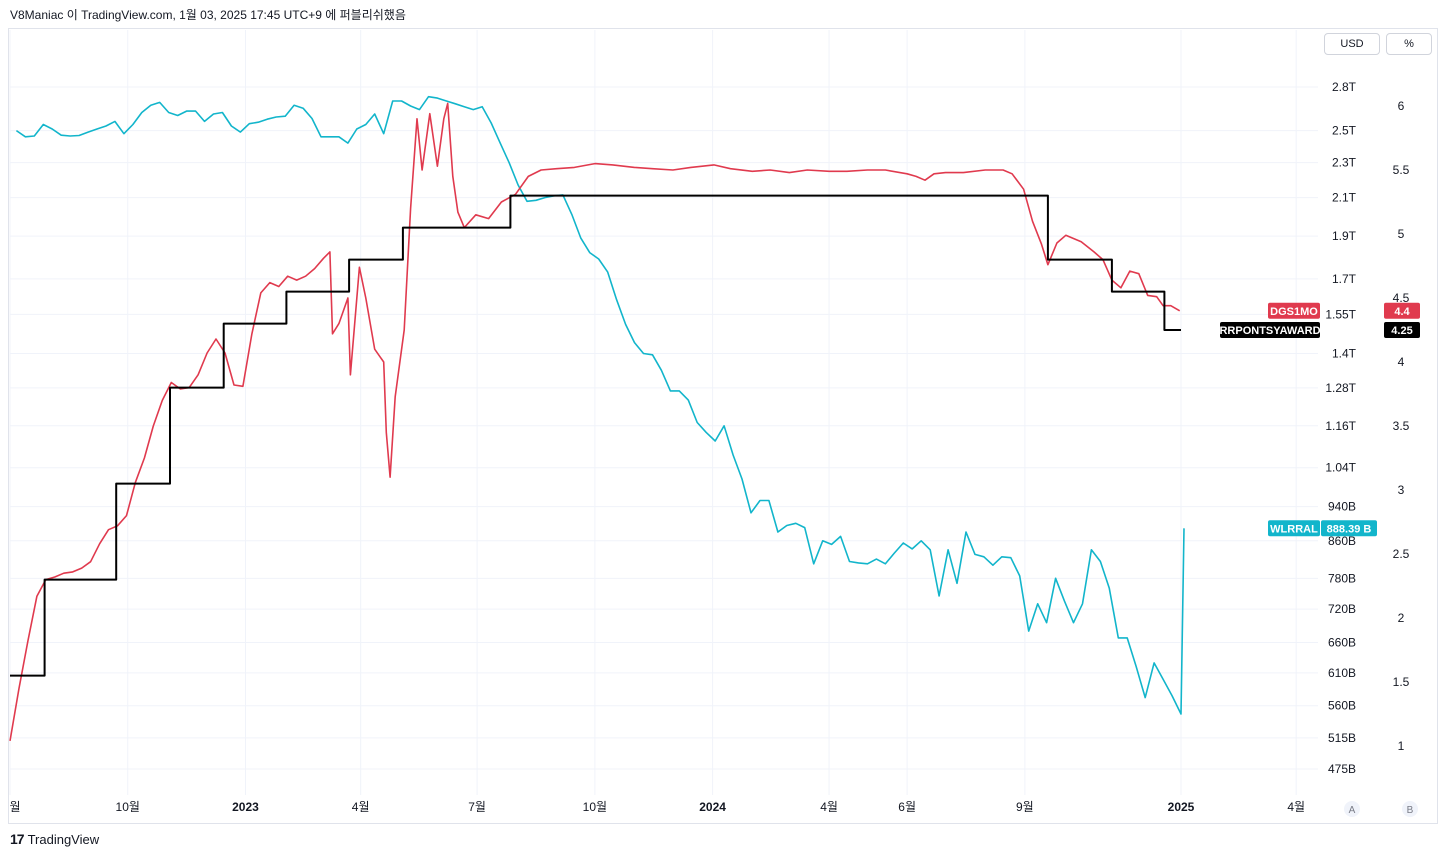  What do you see at coordinates (1340, 468) in the screenshot?
I see `left-tick-label: 1.04T` at bounding box center [1340, 468].